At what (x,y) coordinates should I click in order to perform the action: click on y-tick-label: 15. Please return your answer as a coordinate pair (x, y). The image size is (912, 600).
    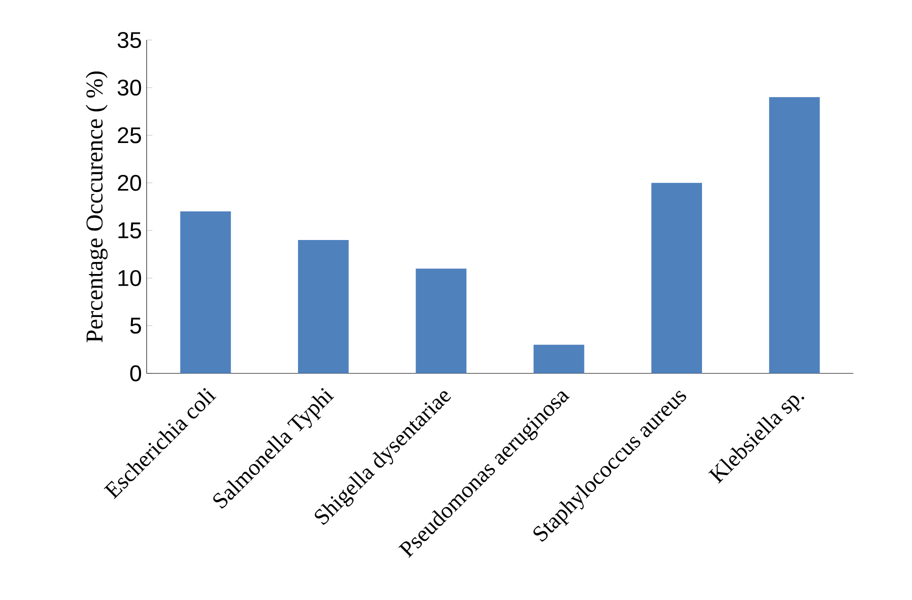
    Looking at the image, I should click on (129, 230).